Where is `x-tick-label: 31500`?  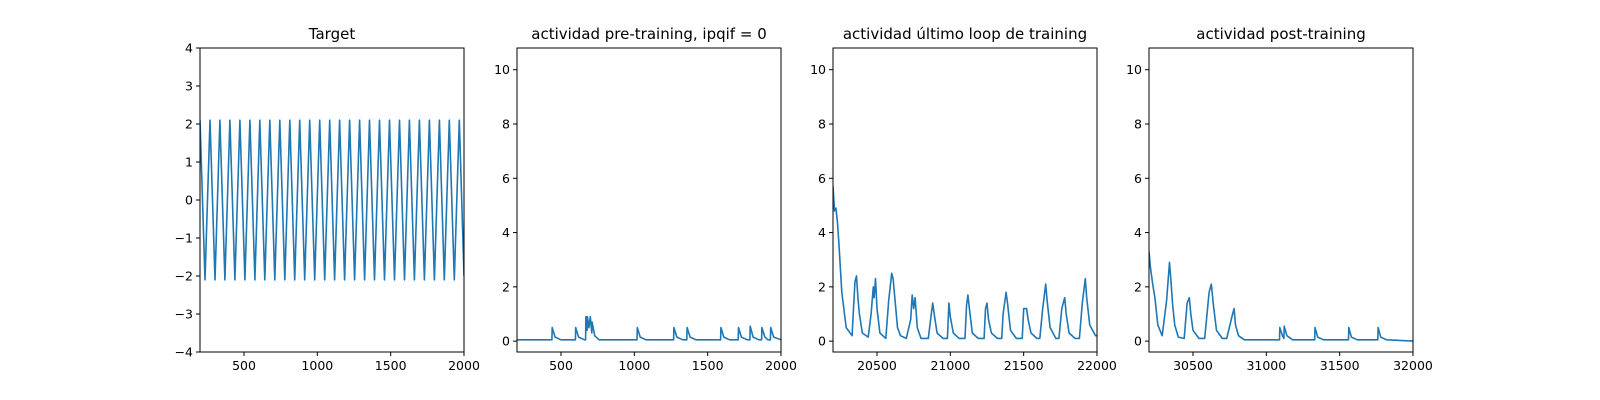
x-tick-label: 31500 is located at coordinates (1340, 365).